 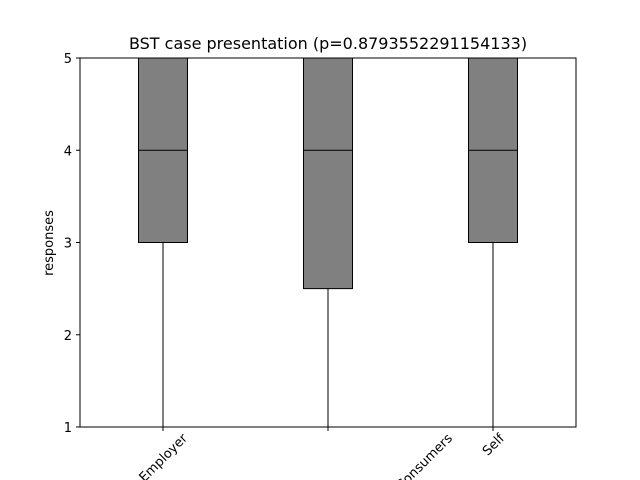 What do you see at coordinates (164, 455) in the screenshot?
I see `x-tick-label: Employer` at bounding box center [164, 455].